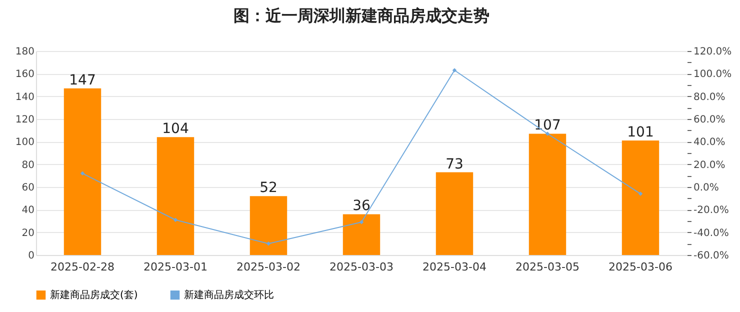 This screenshot has width=740, height=312. I want to click on data-label: 104, so click(175, 129).